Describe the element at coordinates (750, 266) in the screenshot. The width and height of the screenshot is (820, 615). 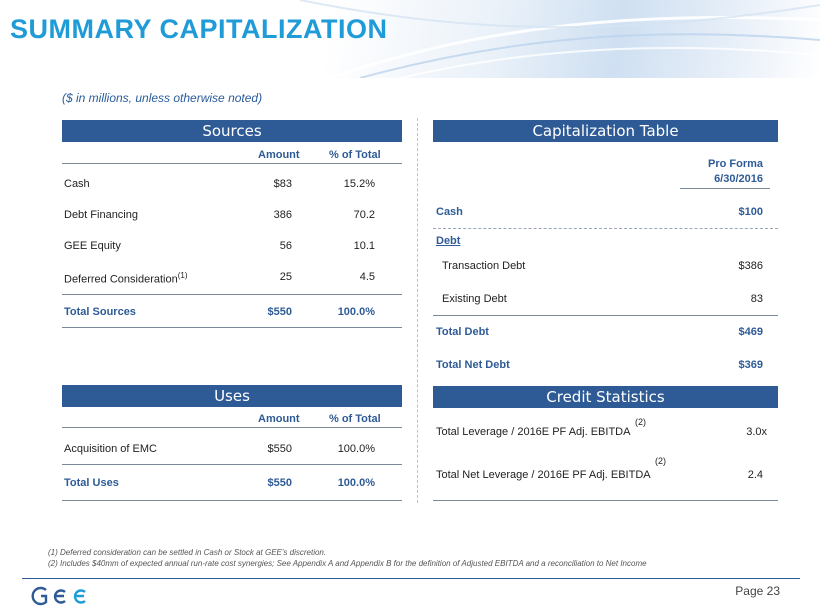
I see `cap-row-value: $386` at that location.